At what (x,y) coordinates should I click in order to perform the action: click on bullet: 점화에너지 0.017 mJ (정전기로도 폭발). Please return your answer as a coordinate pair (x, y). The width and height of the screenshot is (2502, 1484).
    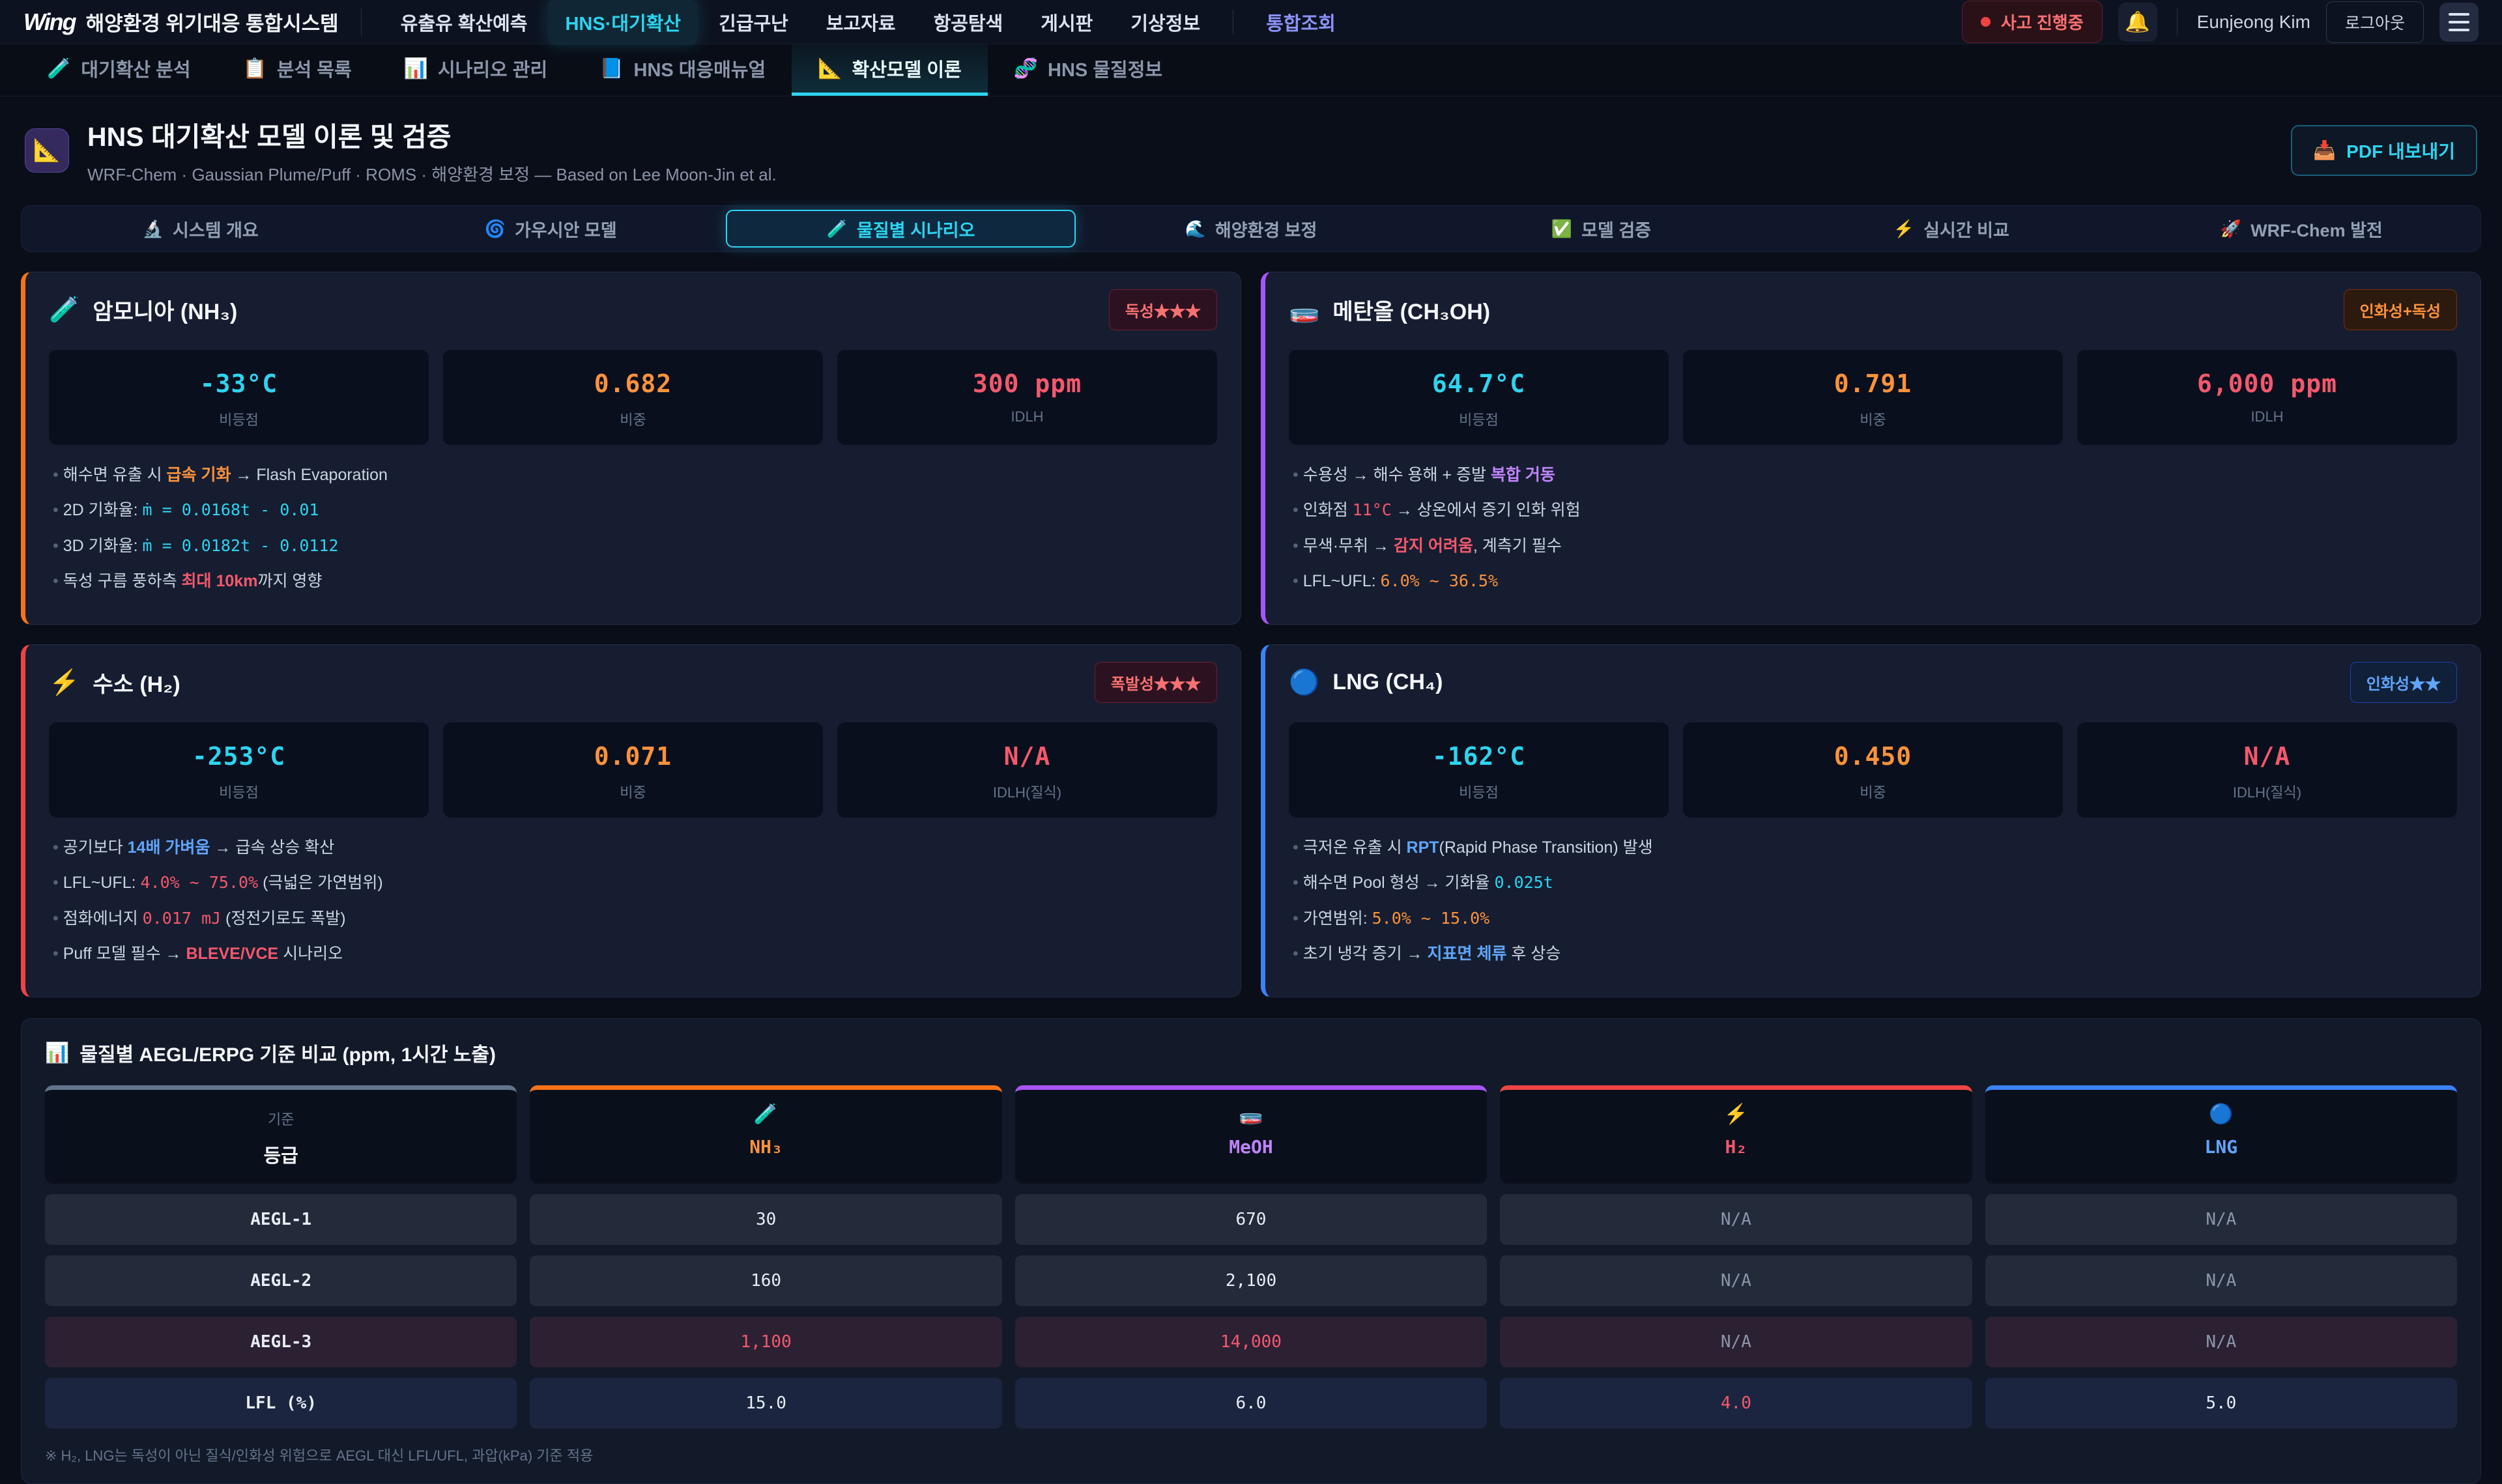
    Looking at the image, I should click on (635, 919).